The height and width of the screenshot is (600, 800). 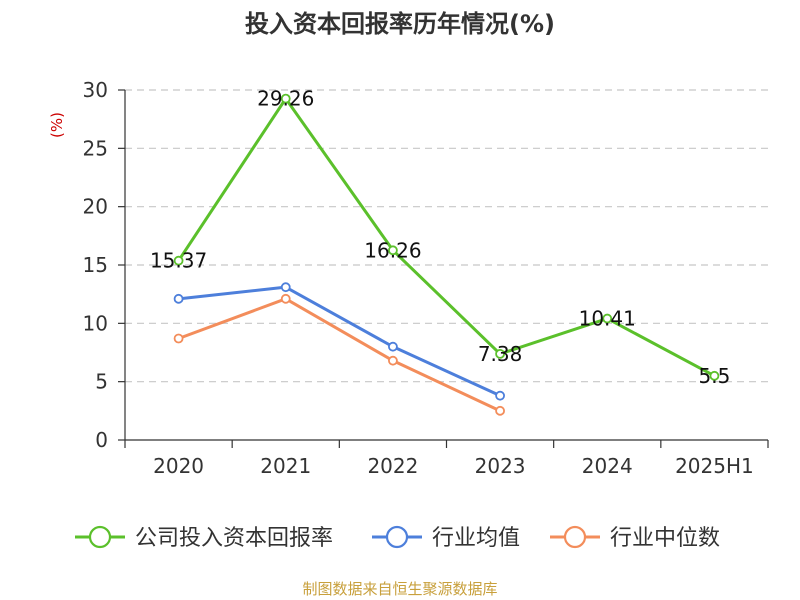 What do you see at coordinates (95, 265) in the screenshot?
I see `y-tick-label: 15` at bounding box center [95, 265].